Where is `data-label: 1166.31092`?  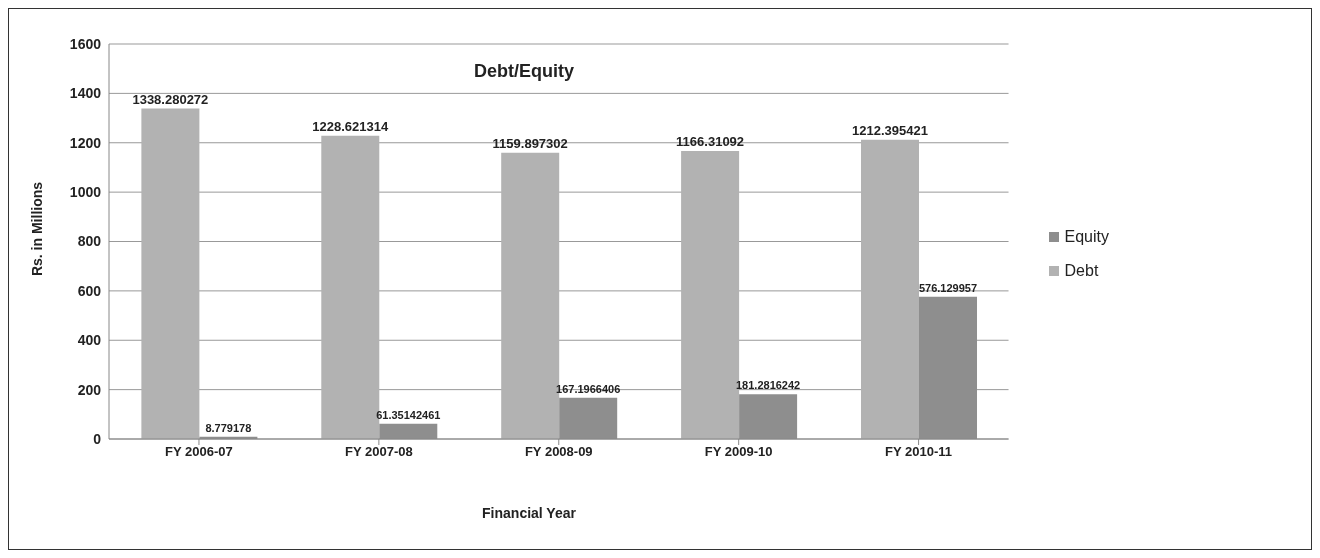
data-label: 1166.31092 is located at coordinates (710, 142).